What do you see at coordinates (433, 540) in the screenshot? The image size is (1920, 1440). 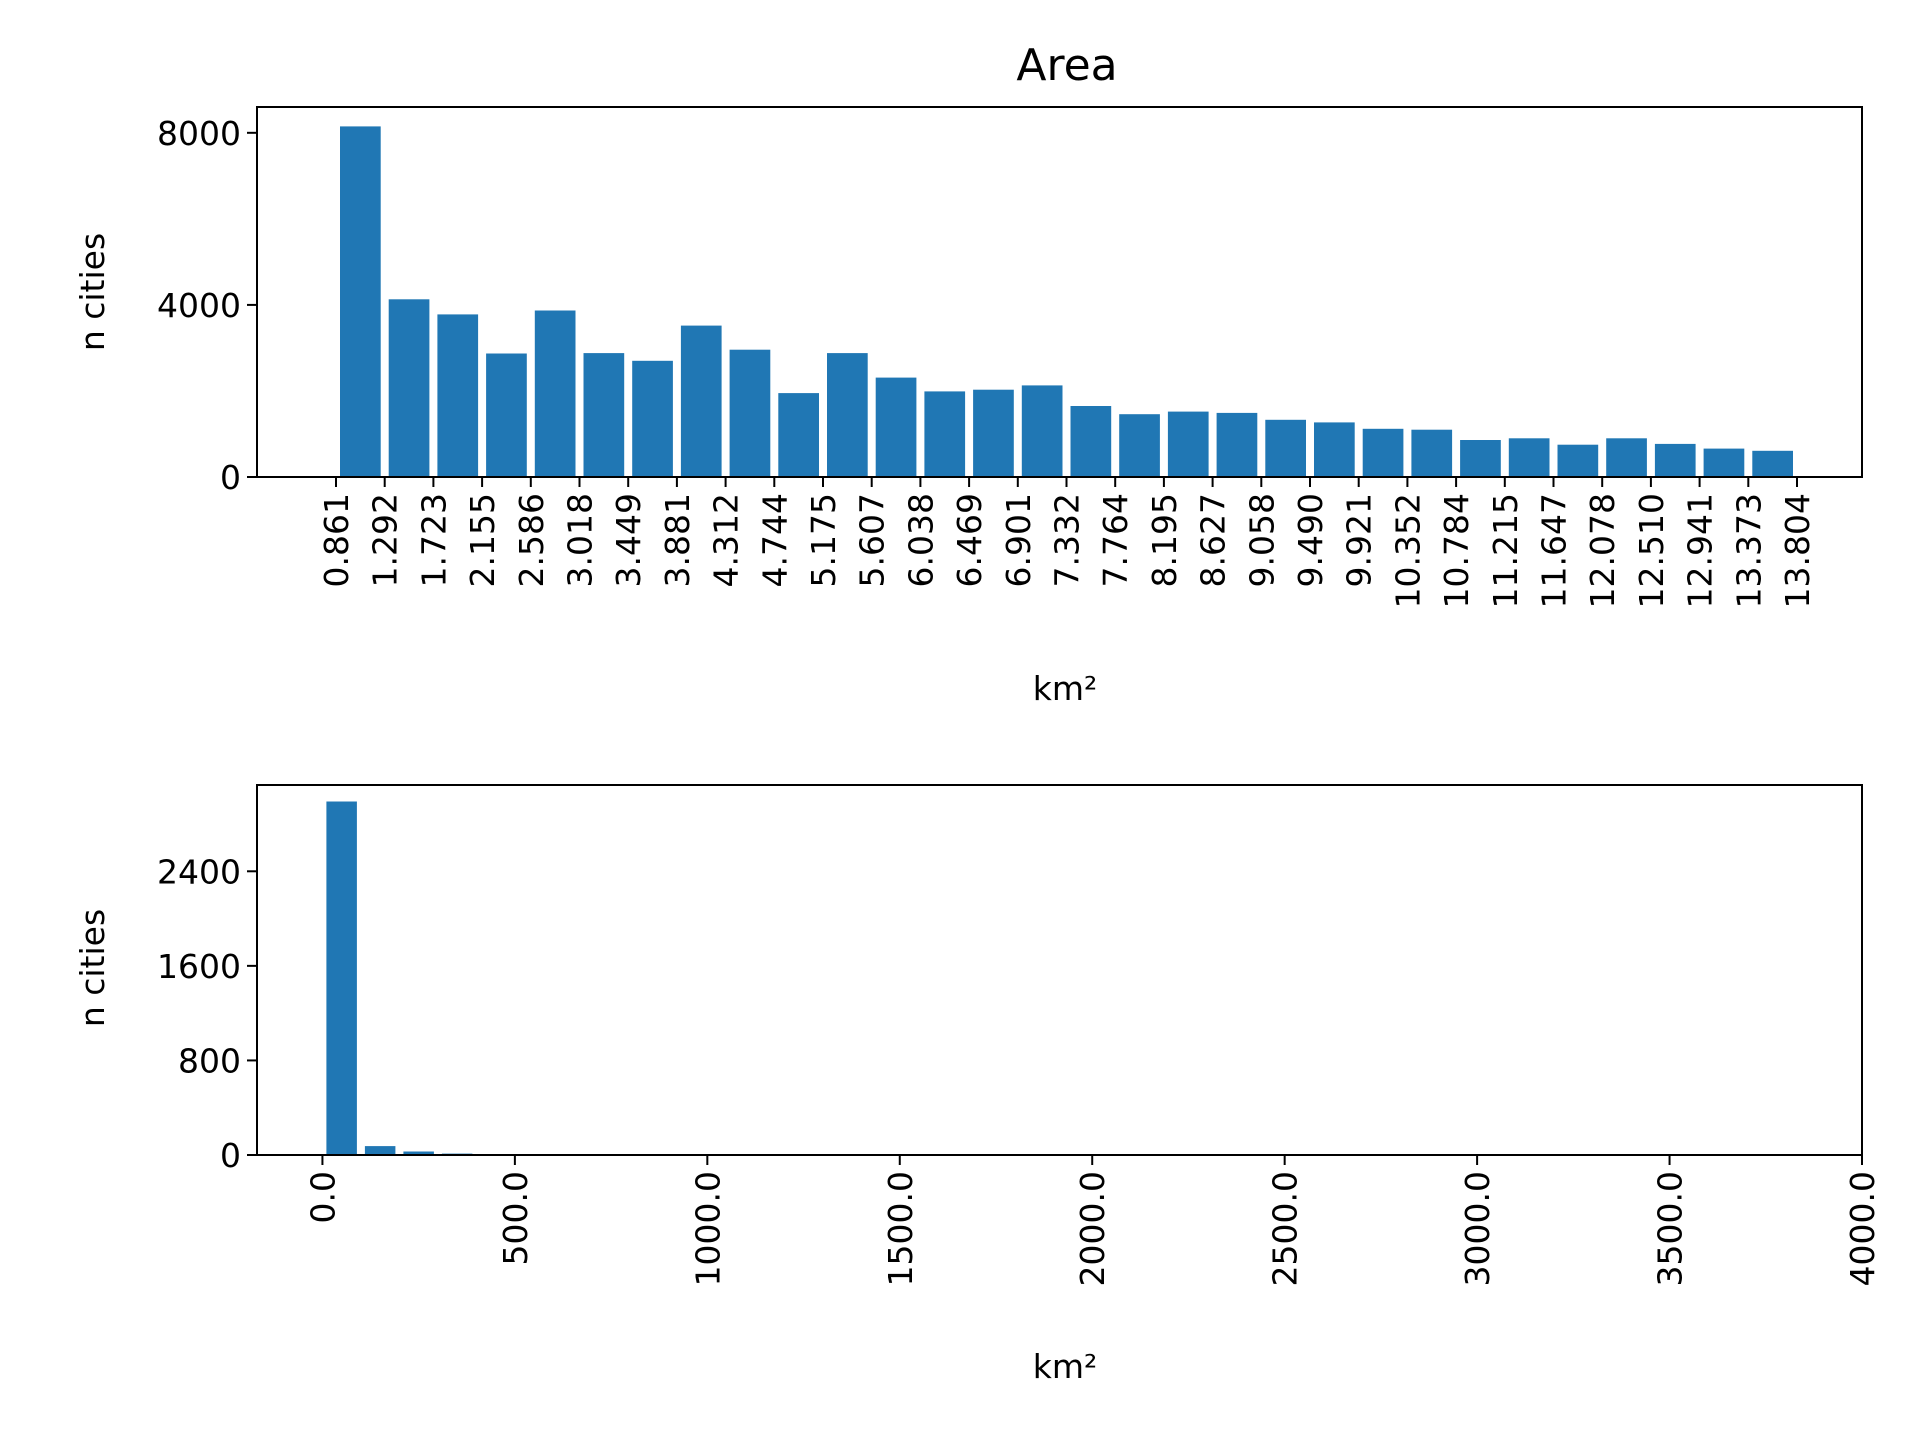 I see `x-tick-label: 1.723` at bounding box center [433, 540].